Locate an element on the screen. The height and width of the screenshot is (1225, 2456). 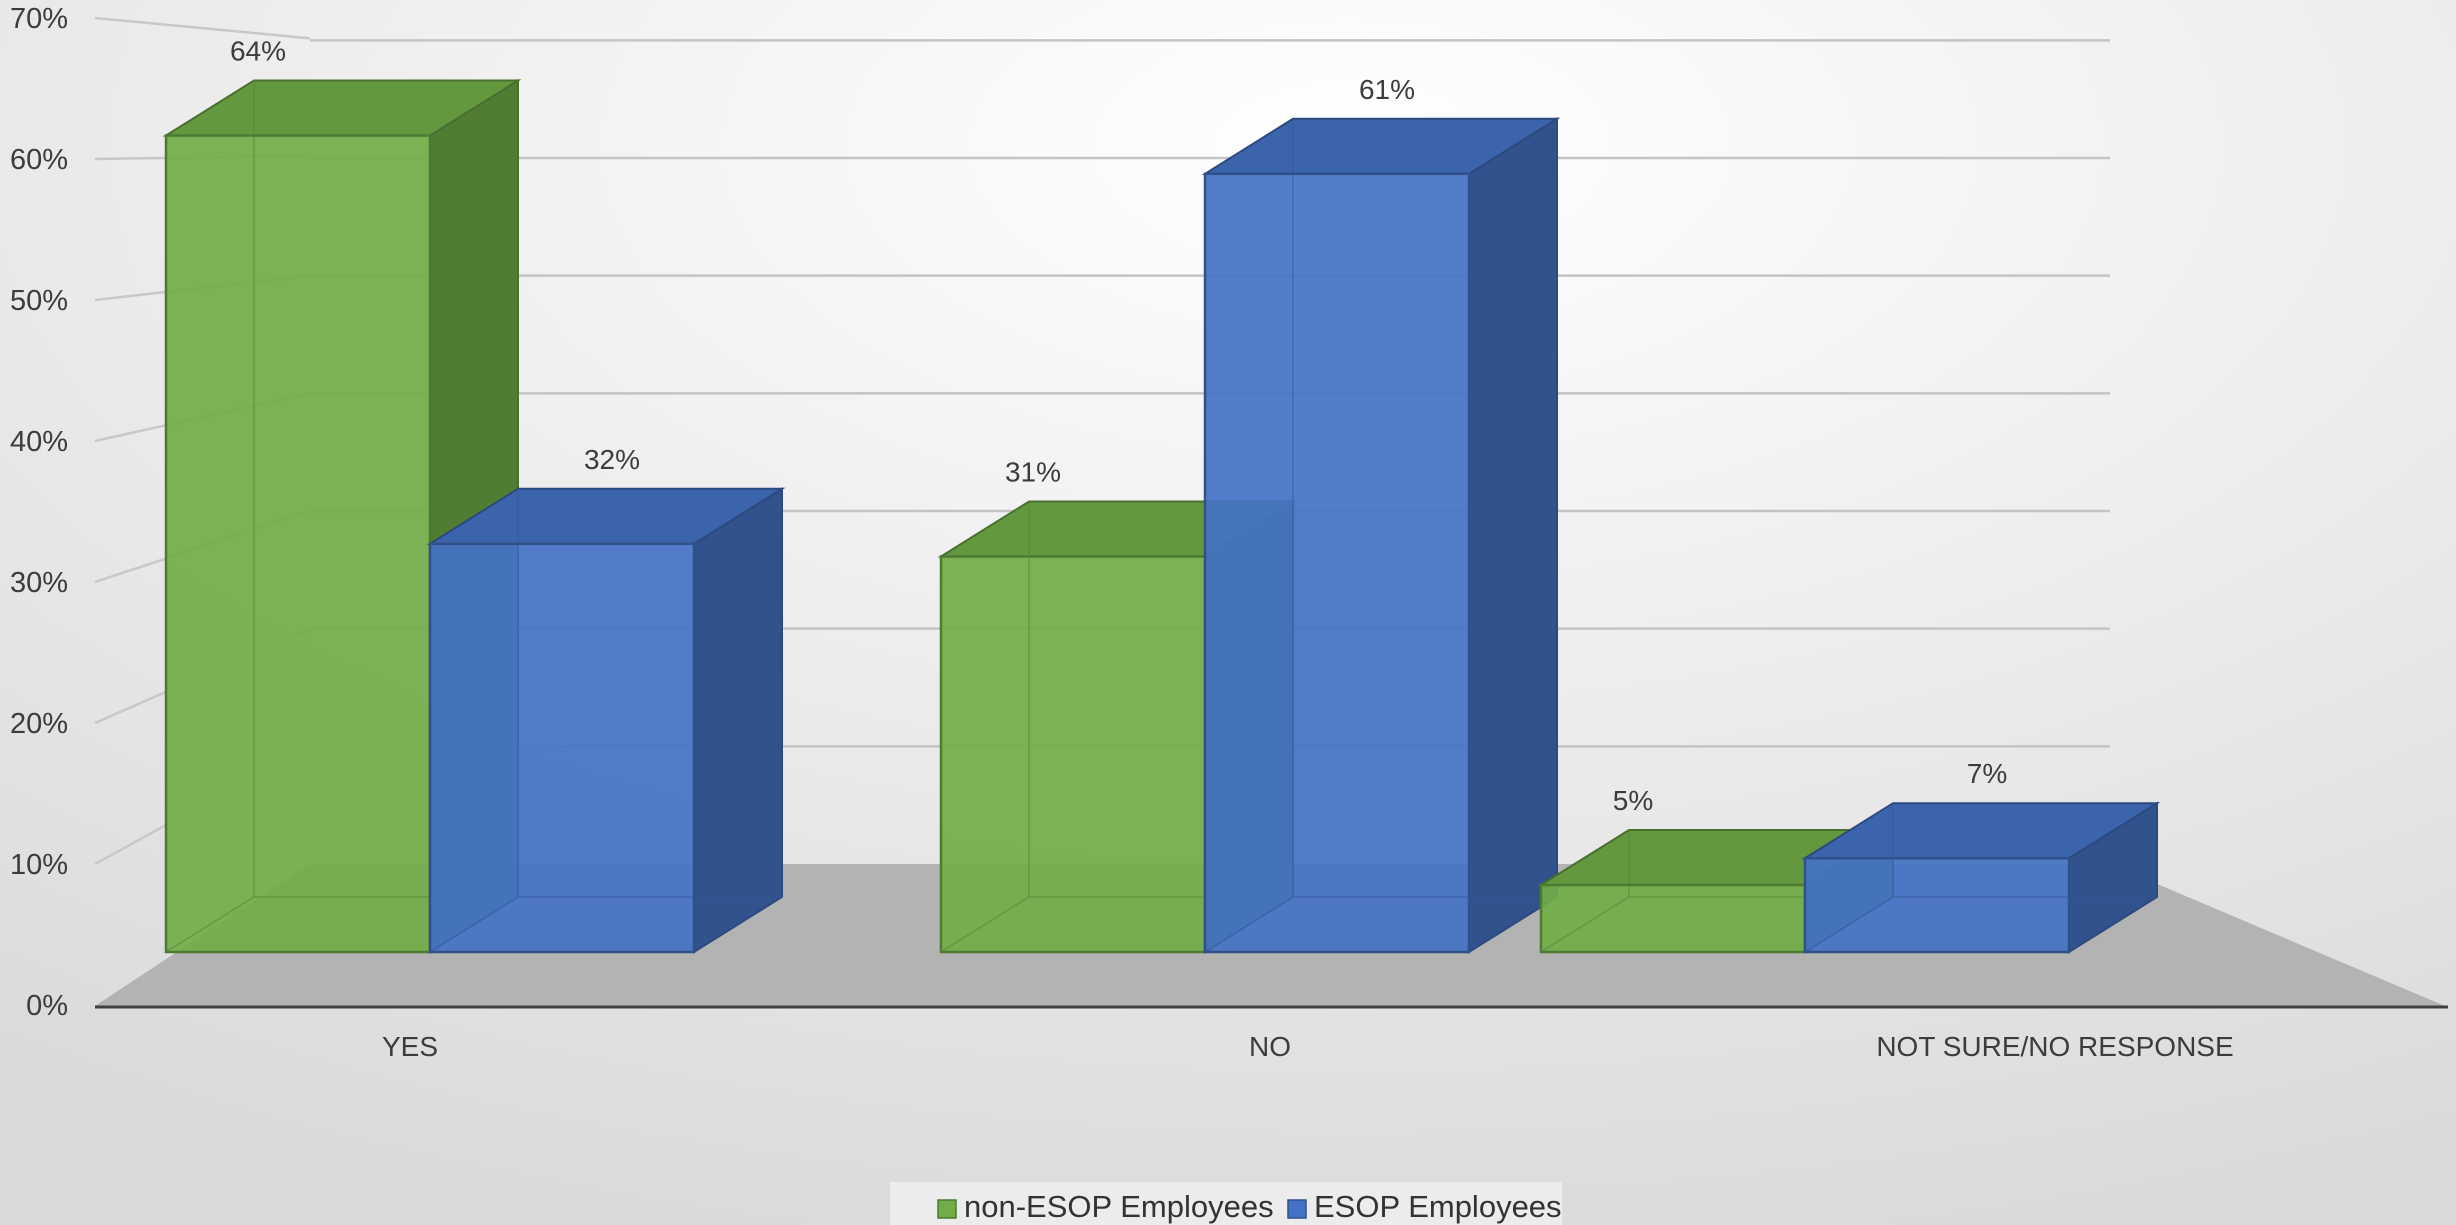
legend-label: ESOP Employees is located at coordinates (1438, 1206).